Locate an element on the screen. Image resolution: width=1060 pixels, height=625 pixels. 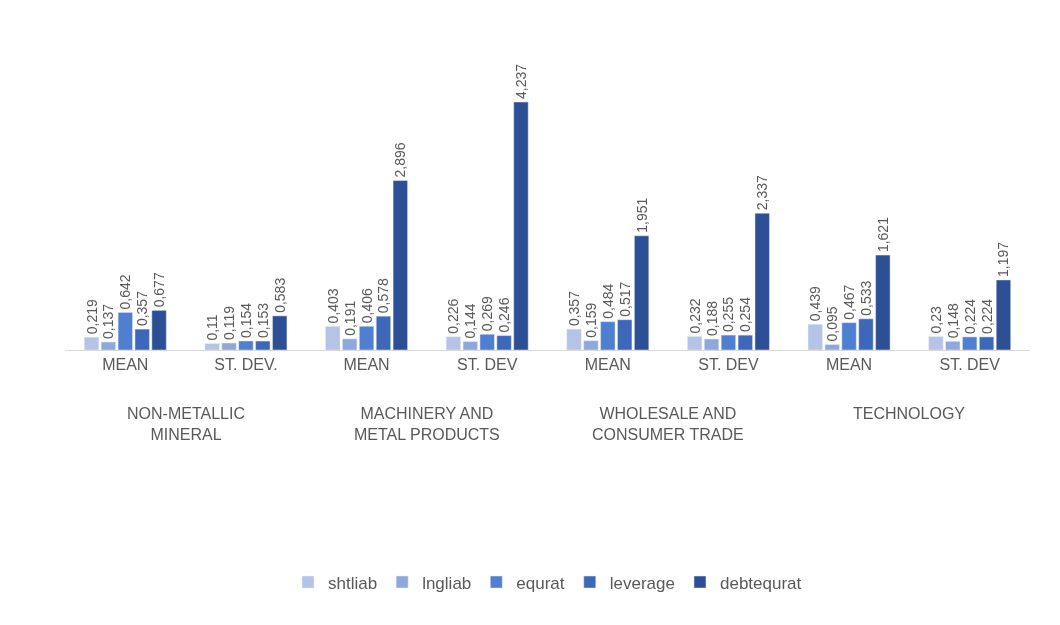
data-label: 0,583 is located at coordinates (279, 295).